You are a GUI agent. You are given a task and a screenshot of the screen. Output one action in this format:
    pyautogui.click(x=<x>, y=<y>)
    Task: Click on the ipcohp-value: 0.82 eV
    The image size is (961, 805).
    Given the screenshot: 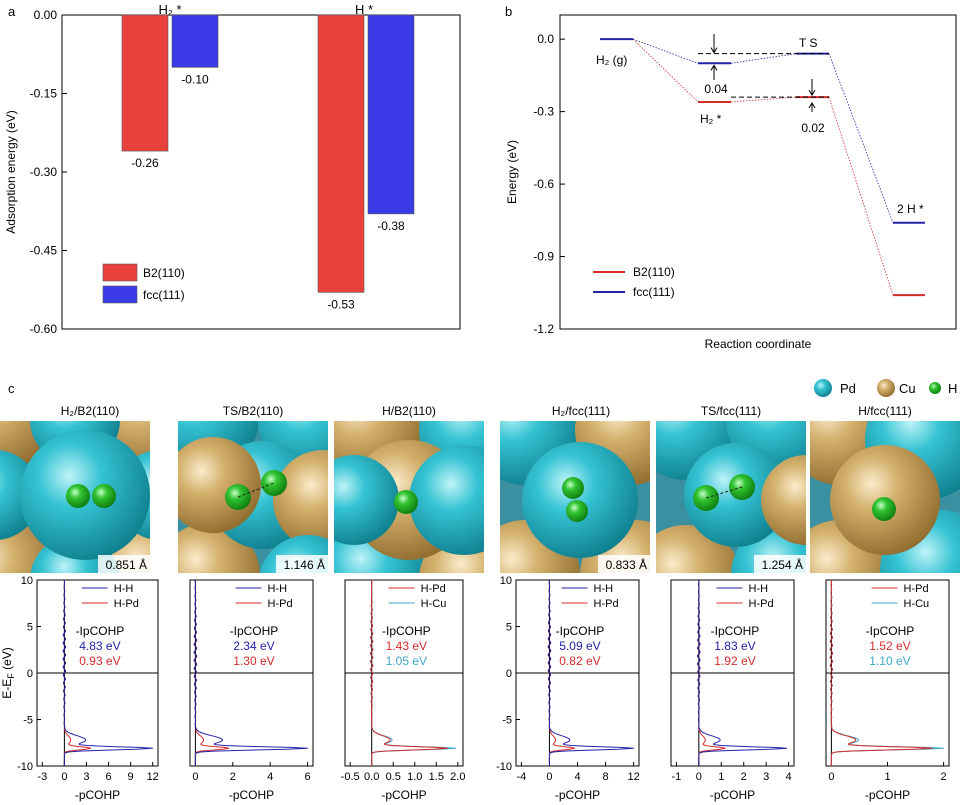 What is the action you would take?
    pyautogui.click(x=579, y=661)
    